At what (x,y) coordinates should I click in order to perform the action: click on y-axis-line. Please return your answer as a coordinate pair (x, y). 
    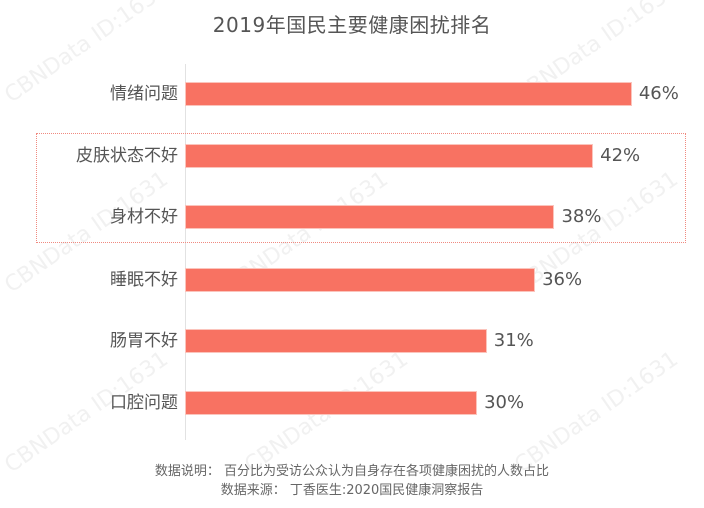
    Looking at the image, I should click on (185, 252).